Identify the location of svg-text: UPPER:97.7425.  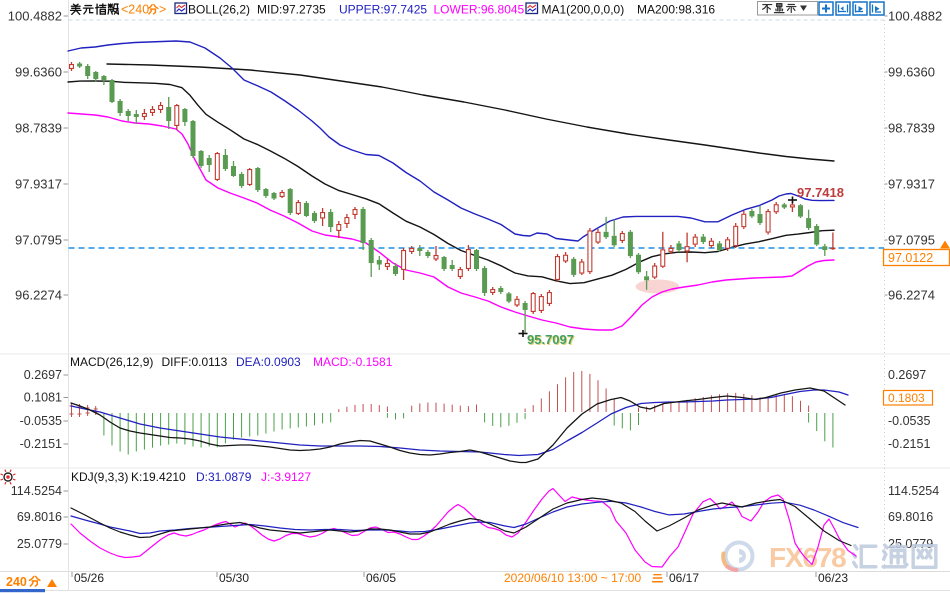
(383, 10).